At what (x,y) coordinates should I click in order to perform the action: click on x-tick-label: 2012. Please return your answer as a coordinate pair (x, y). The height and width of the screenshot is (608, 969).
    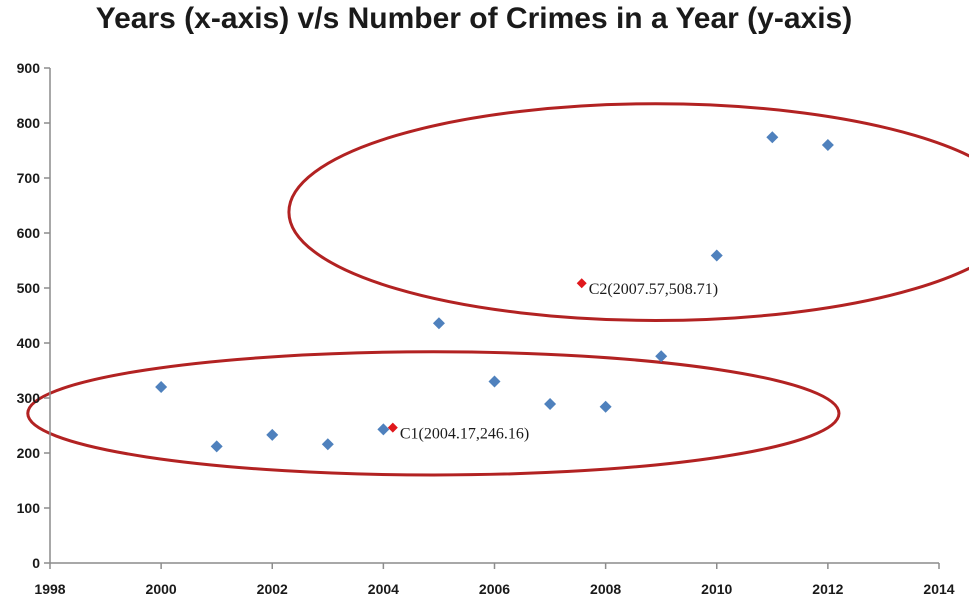
    Looking at the image, I should click on (827, 589).